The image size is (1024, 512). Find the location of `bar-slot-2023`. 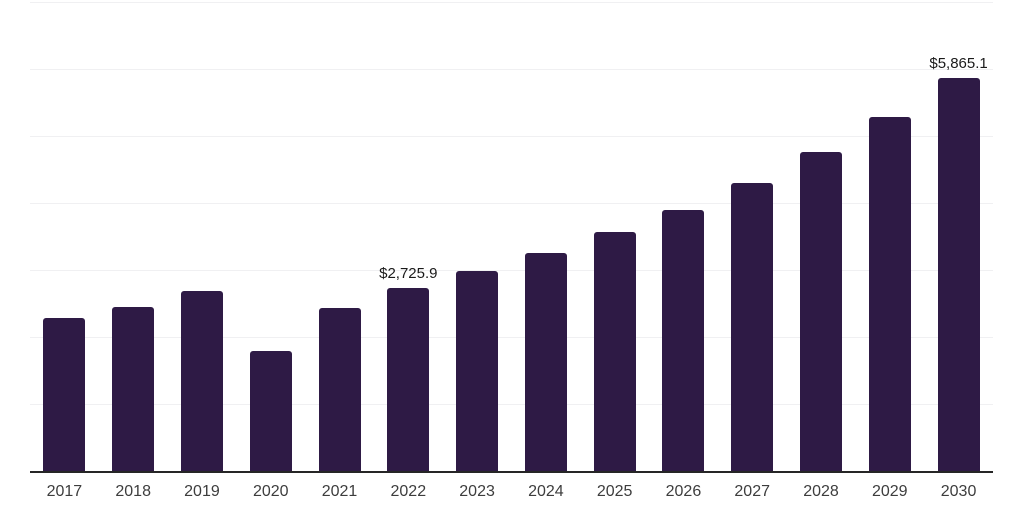

bar-slot-2023 is located at coordinates (477, 236).